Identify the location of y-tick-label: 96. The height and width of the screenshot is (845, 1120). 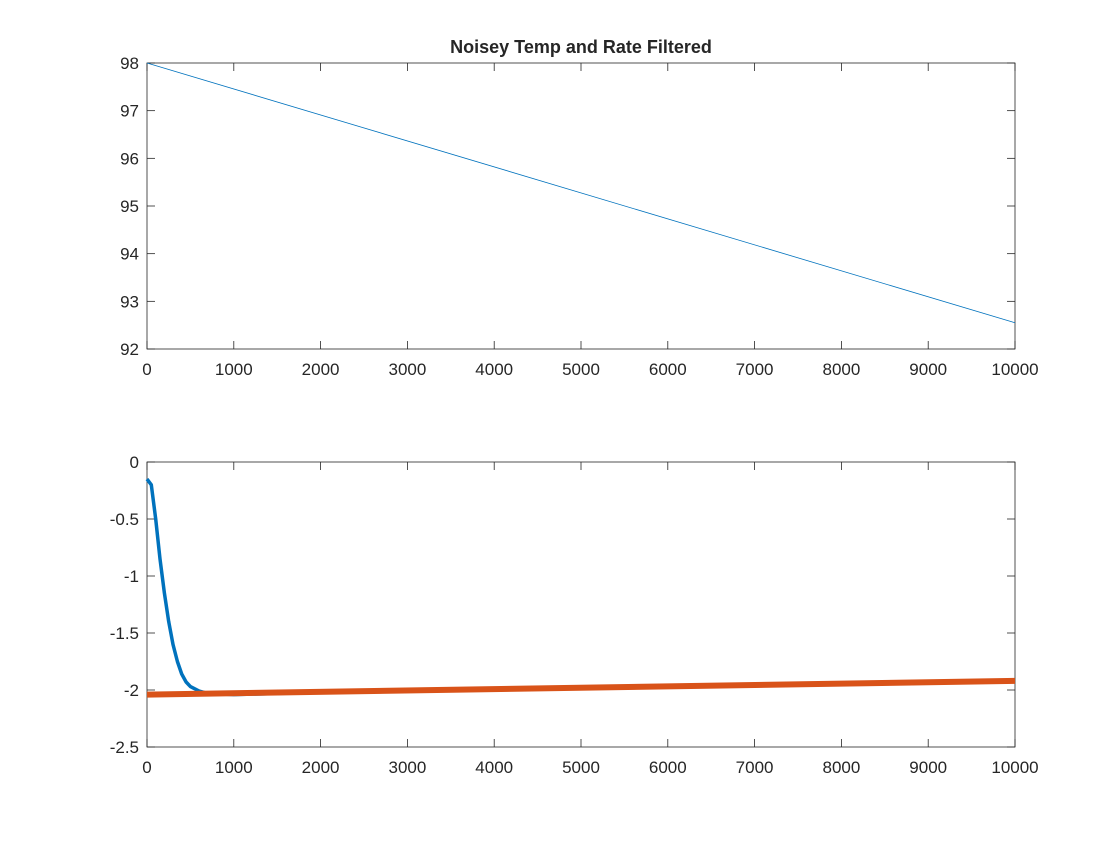
(129, 158).